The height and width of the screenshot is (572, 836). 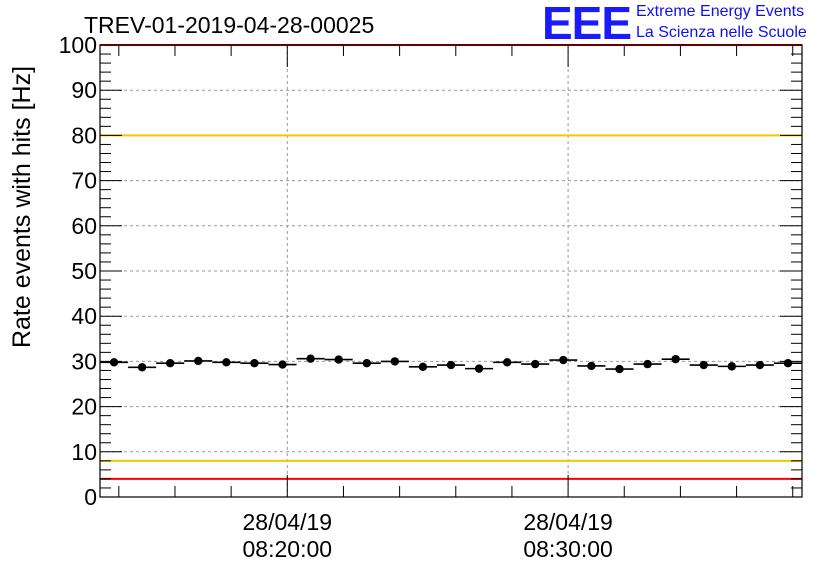 I want to click on logo-line-1: Extreme Energy Events, so click(x=720, y=11).